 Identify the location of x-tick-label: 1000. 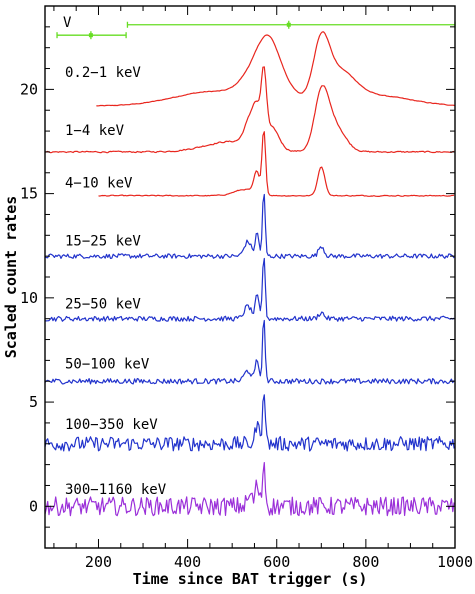
(455, 562).